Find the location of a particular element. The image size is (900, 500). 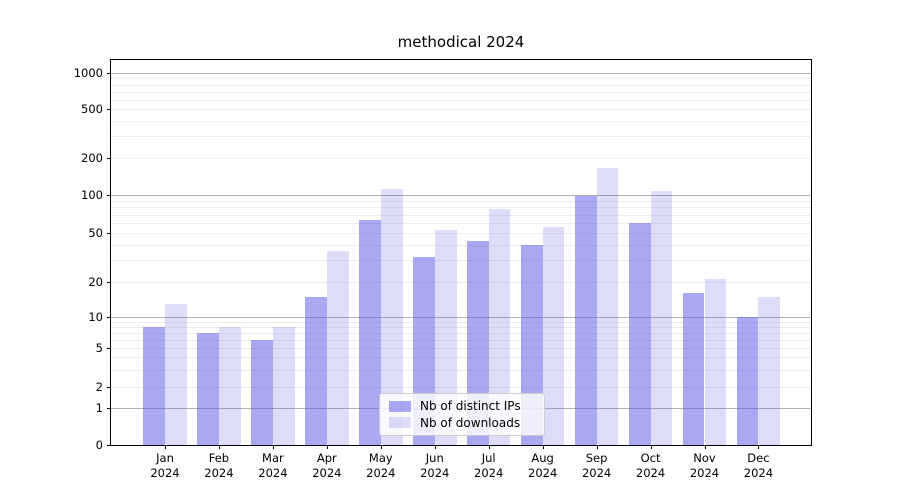

y-tick-label-1000: 1000 is located at coordinates (88, 73).